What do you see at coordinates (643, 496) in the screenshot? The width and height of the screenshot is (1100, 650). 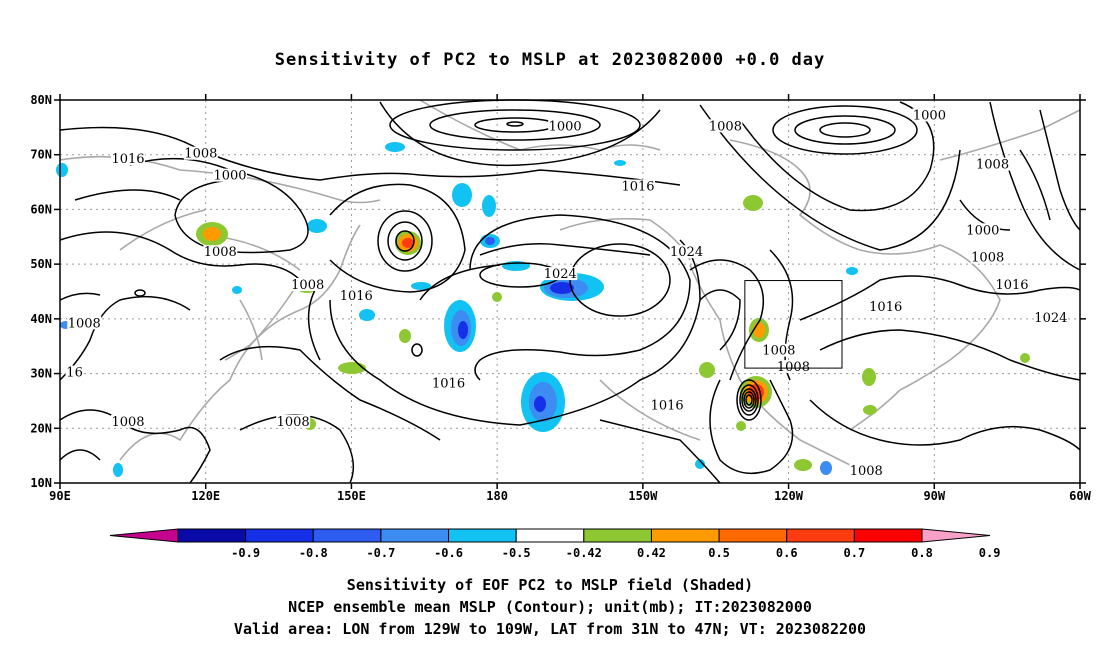 I see `lon-tick-label: 150W` at bounding box center [643, 496].